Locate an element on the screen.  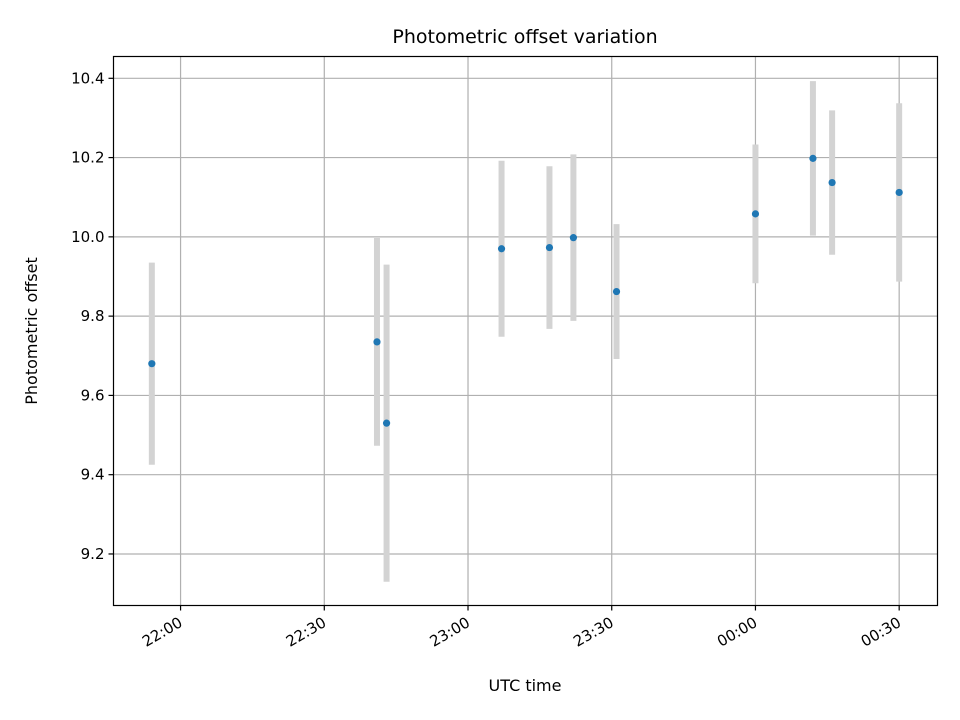
x-axis-label: UTC time is located at coordinates (525, 685).